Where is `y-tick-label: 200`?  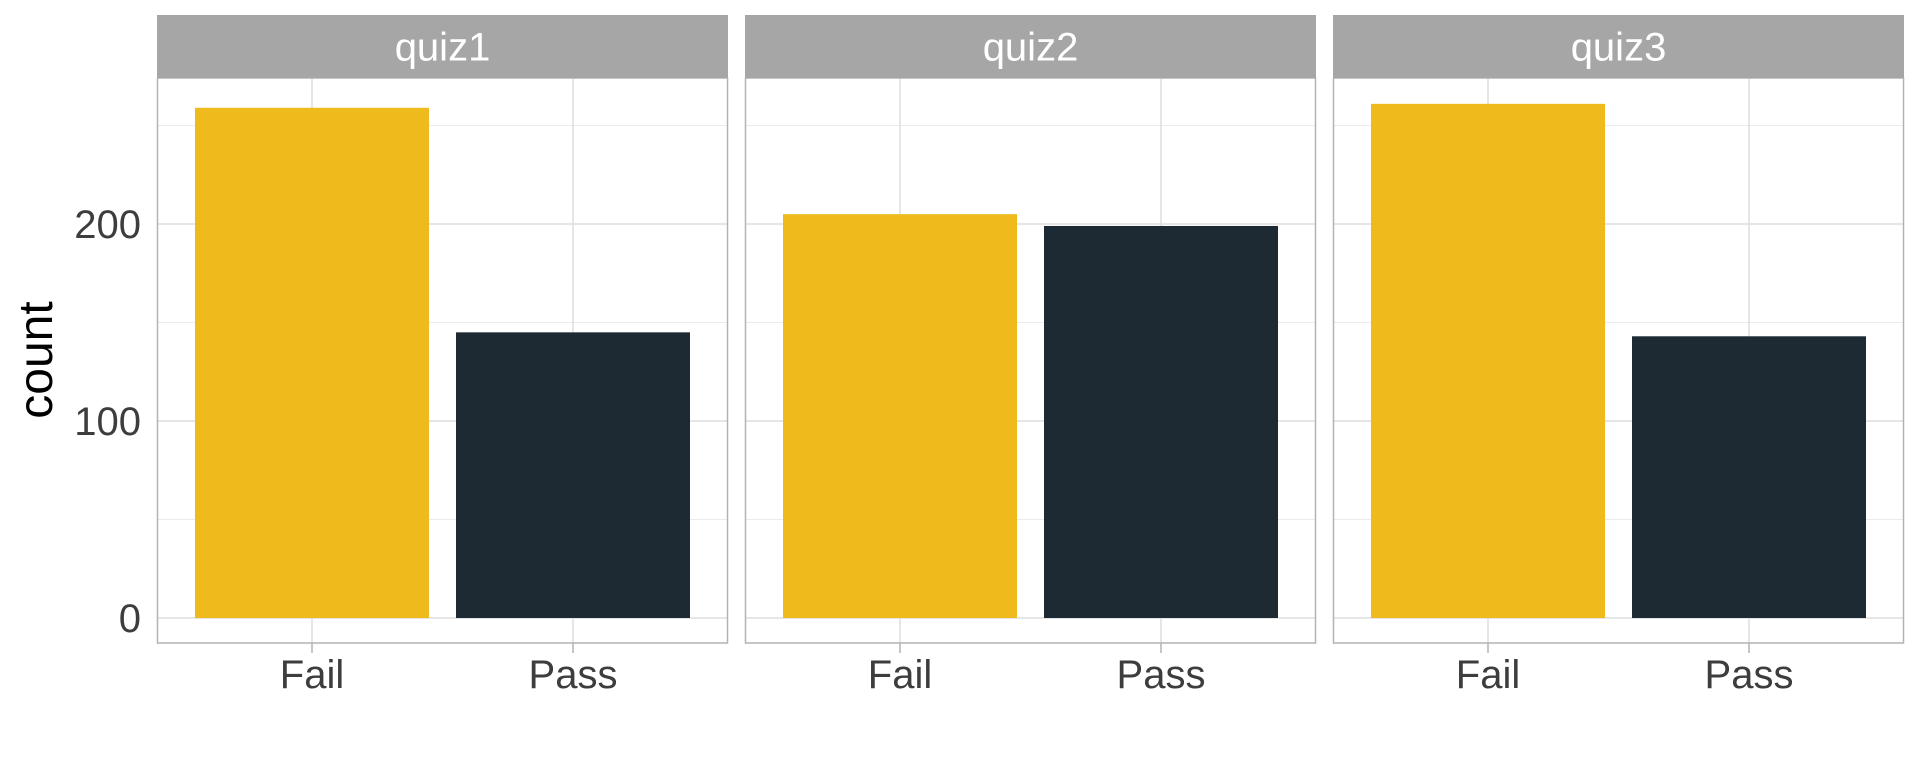
y-tick-label: 200 is located at coordinates (107, 225).